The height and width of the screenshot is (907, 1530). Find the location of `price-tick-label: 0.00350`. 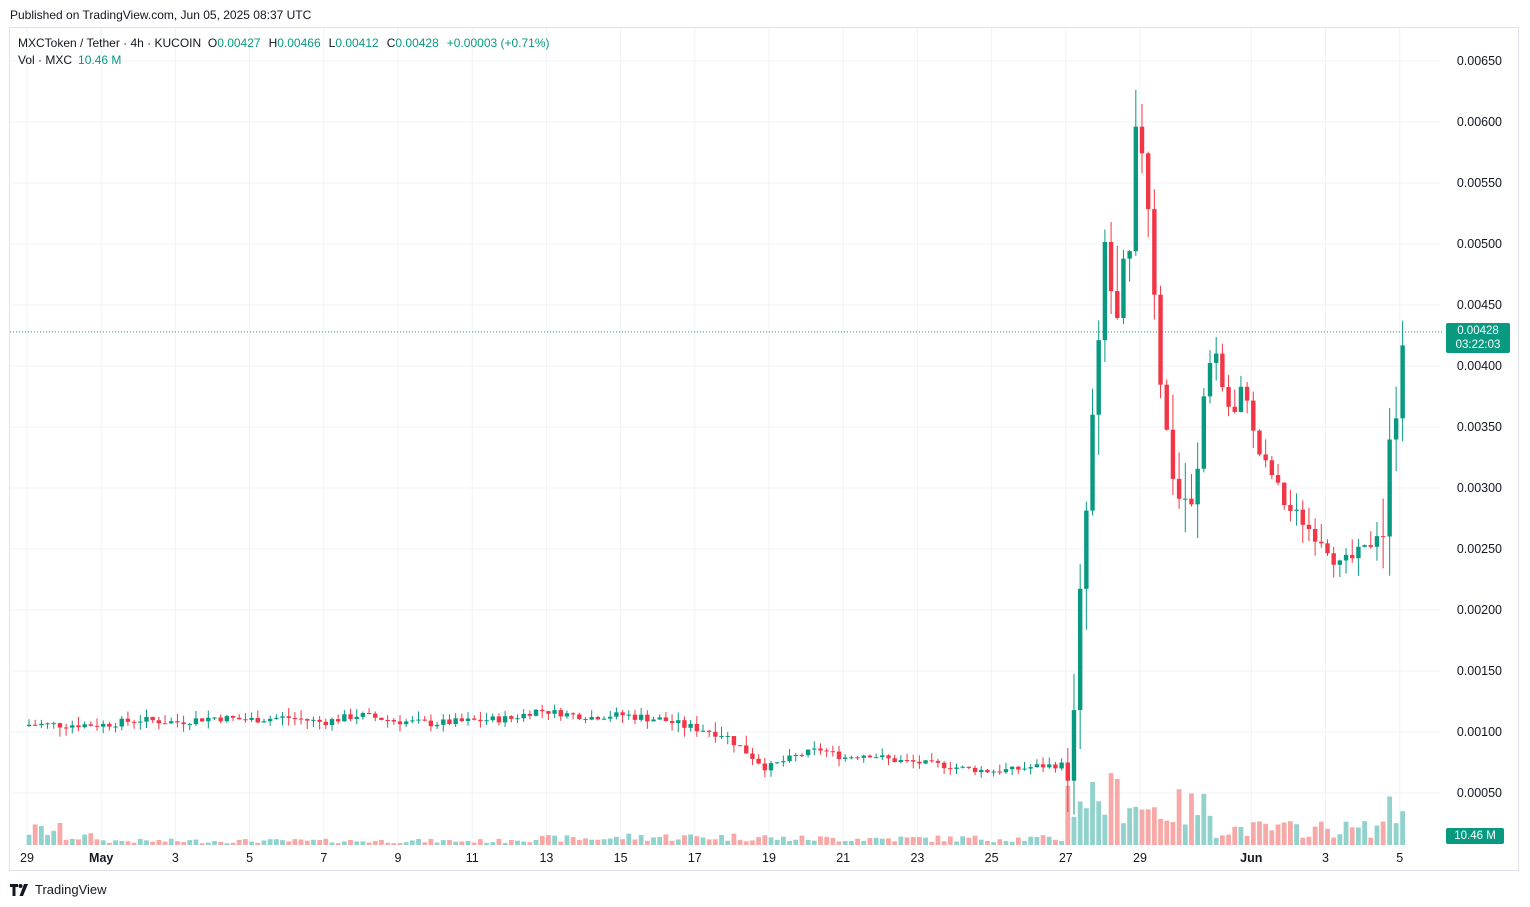

price-tick-label: 0.00350 is located at coordinates (1479, 427).